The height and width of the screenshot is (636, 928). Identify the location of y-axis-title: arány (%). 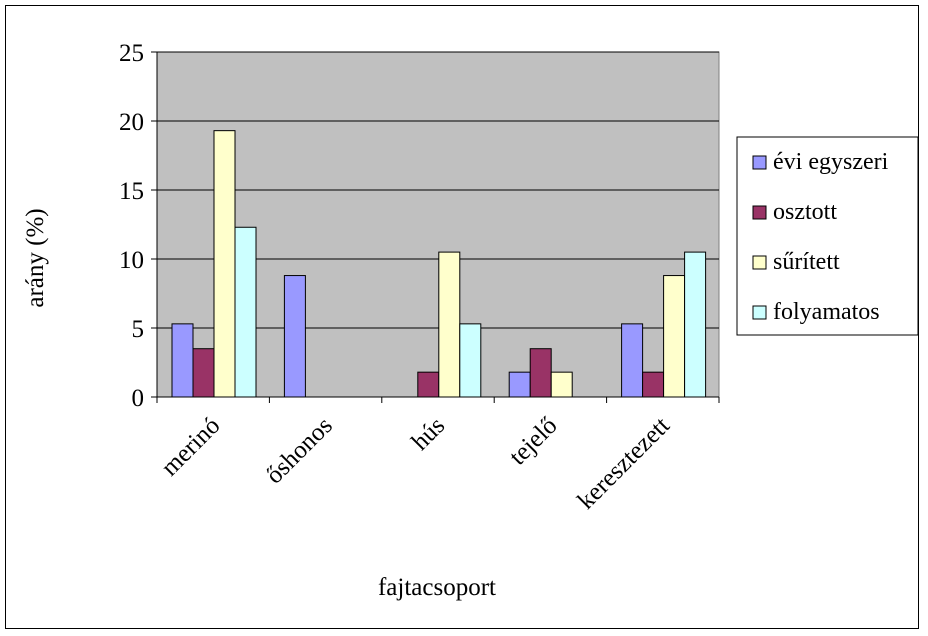
(35, 257).